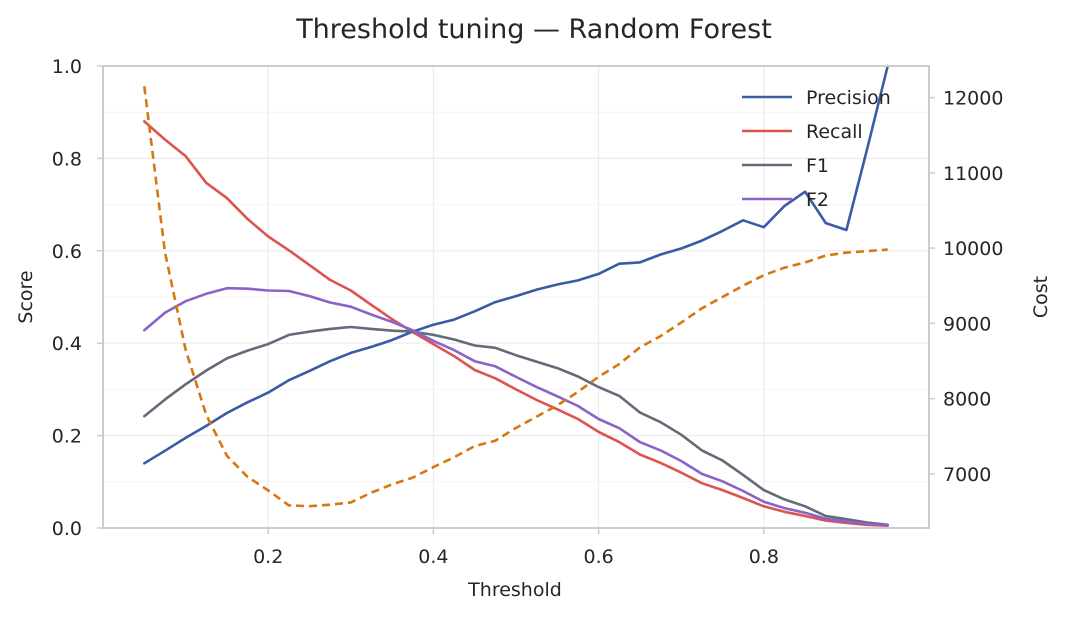  I want to click on y-tick-label: 0.4, so click(67, 344).